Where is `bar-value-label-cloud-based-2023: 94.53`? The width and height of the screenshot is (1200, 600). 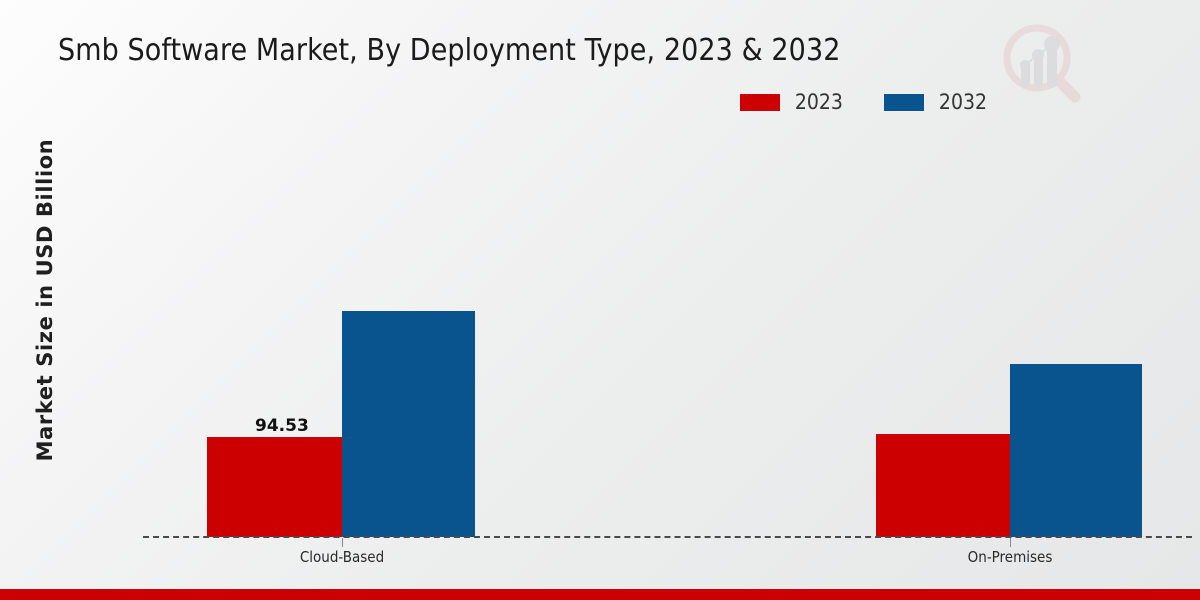
bar-value-label-cloud-based-2023: 94.53 is located at coordinates (282, 426).